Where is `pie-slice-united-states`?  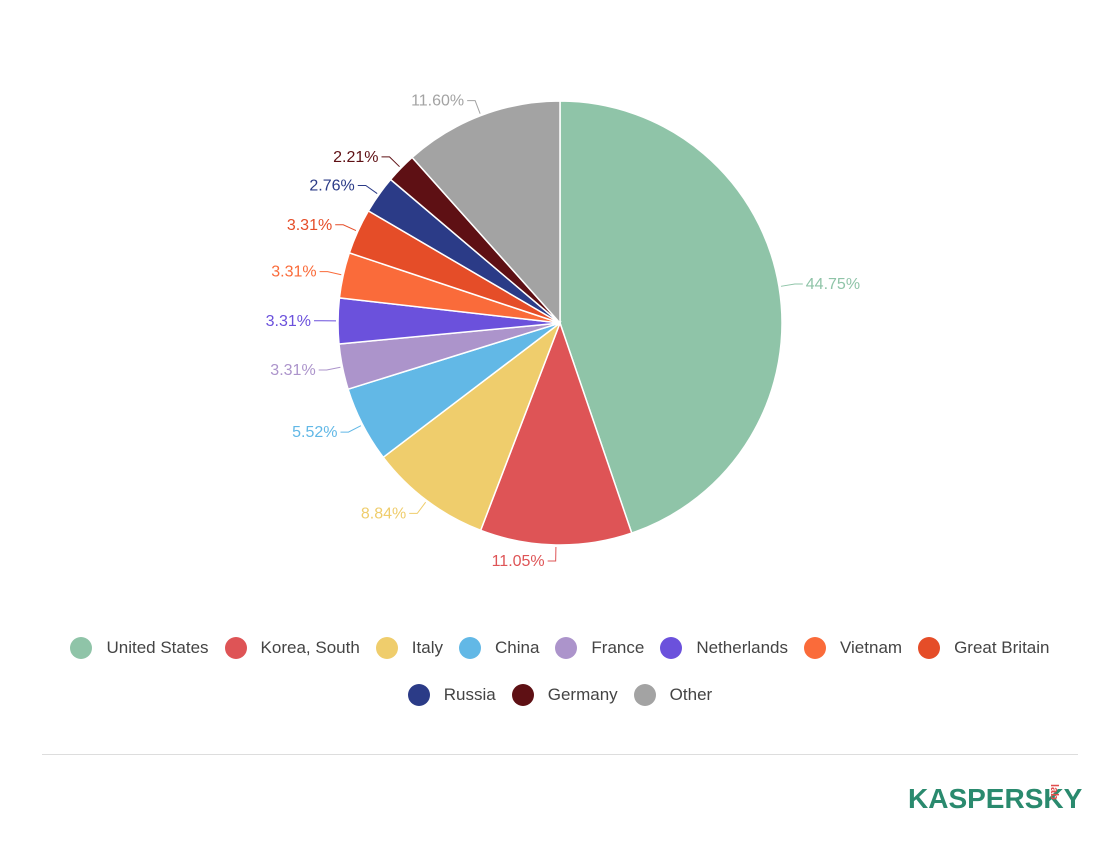
pie-slice-united-states is located at coordinates (671, 317).